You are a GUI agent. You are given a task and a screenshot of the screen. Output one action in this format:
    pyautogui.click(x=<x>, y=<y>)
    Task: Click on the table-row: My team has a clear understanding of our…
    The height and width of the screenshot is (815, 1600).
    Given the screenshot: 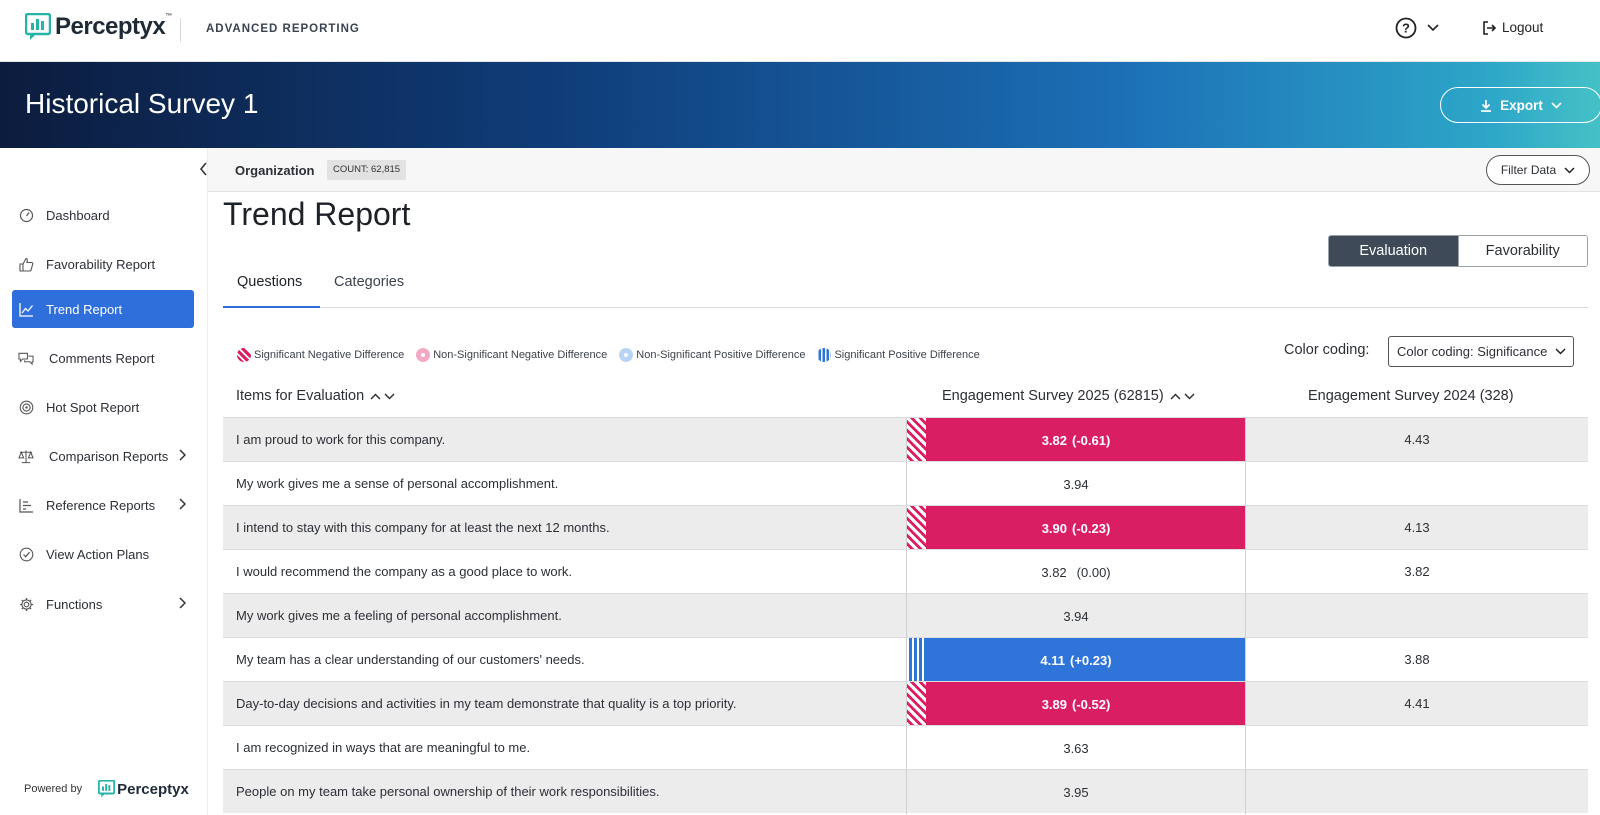 What is the action you would take?
    pyautogui.click(x=905, y=659)
    